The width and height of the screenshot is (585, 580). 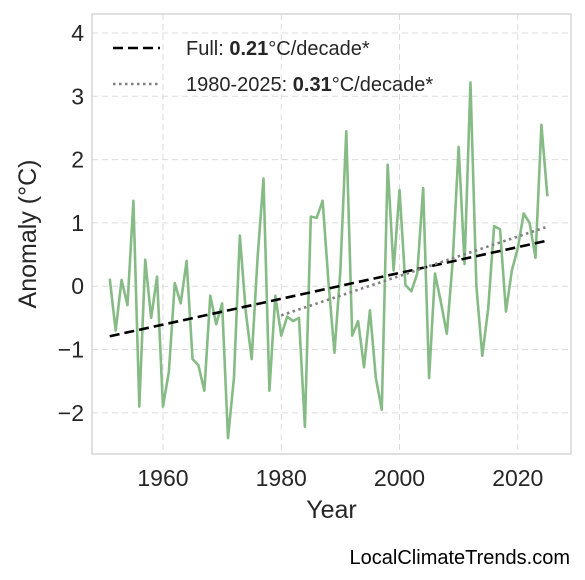 I want to click on x-tick-label: 2020, so click(x=517, y=478).